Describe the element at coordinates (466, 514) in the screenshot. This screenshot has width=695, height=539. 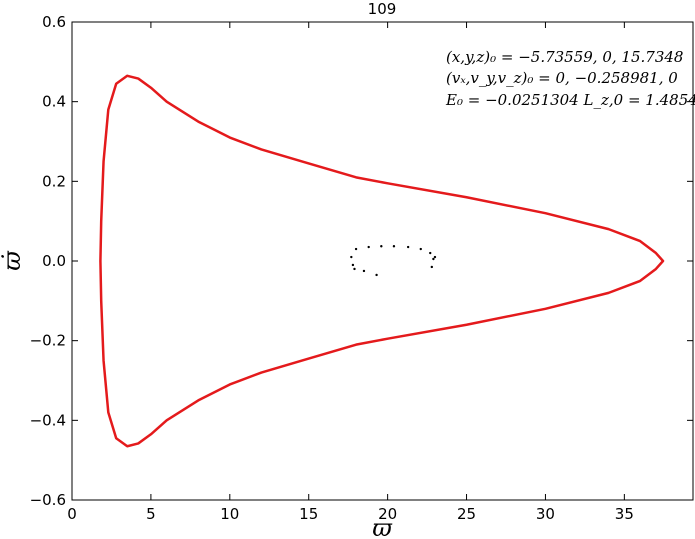
I see `x-tick-label: 25` at that location.